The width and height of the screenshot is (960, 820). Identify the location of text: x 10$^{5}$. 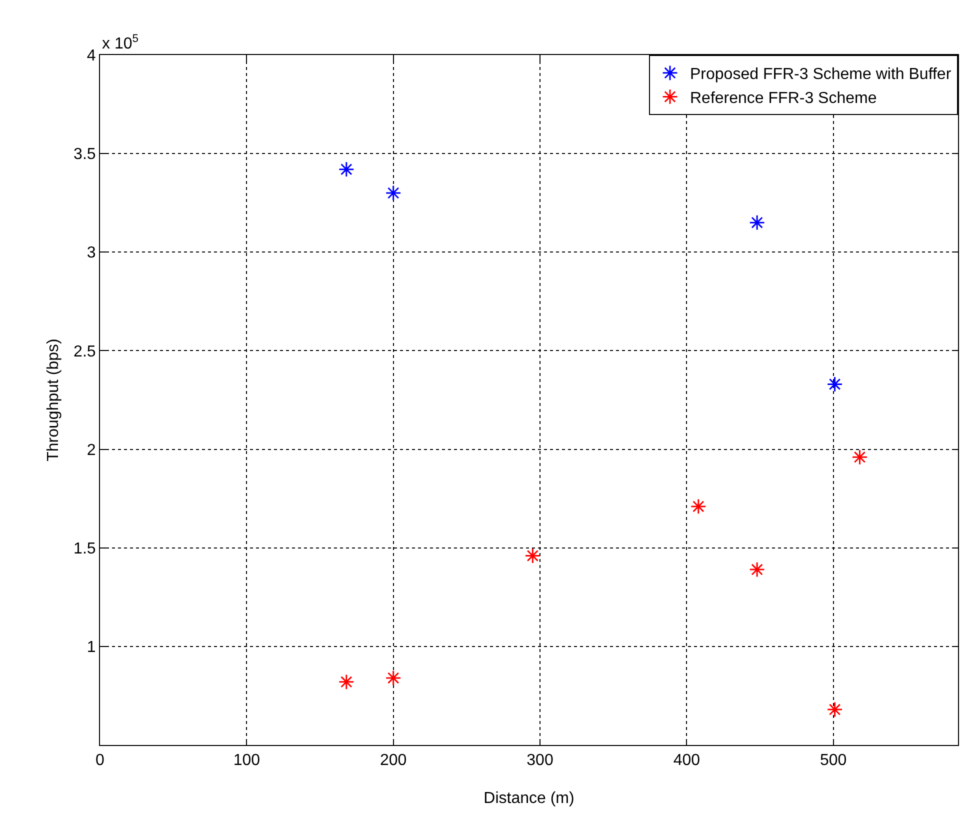
(120, 43).